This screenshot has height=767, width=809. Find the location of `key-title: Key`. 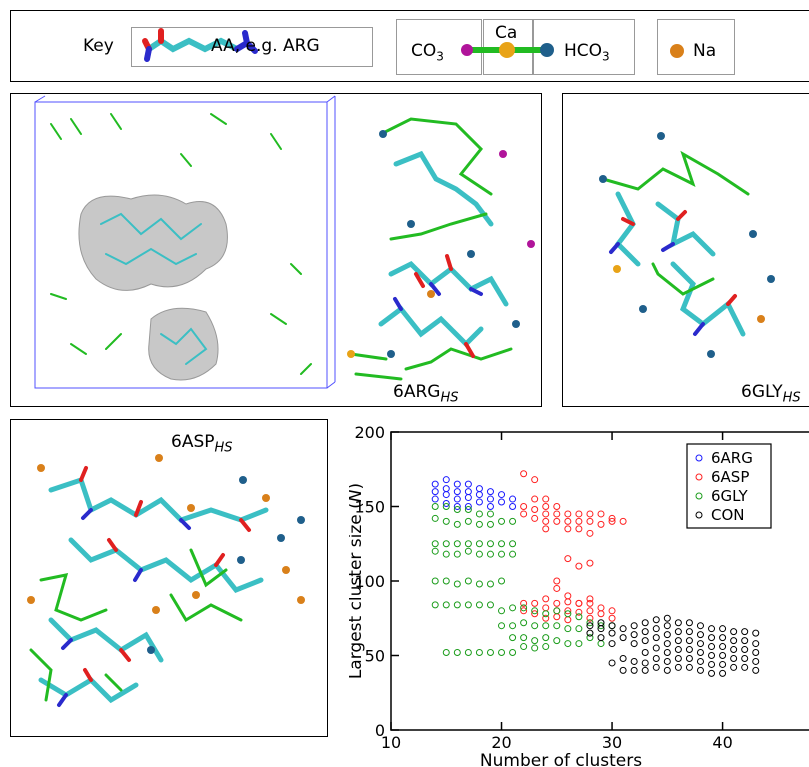

key-title: Key is located at coordinates (98, 46).